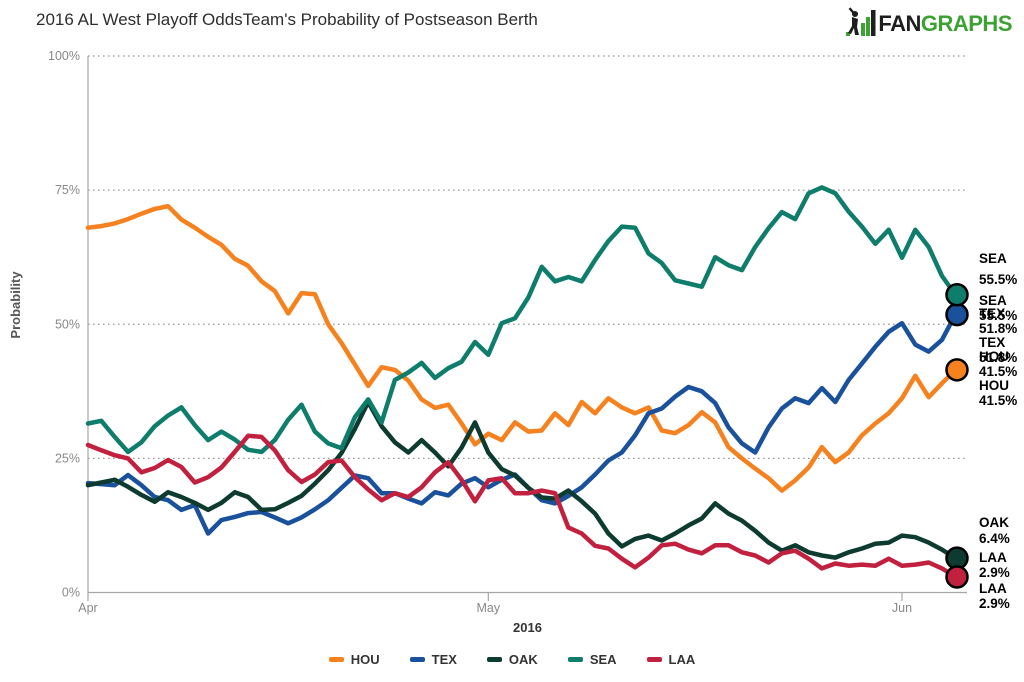  What do you see at coordinates (603, 659) in the screenshot?
I see `legend-label-SEA: SEA` at bounding box center [603, 659].